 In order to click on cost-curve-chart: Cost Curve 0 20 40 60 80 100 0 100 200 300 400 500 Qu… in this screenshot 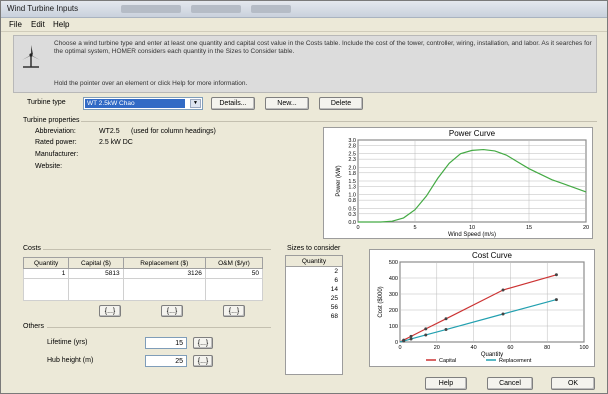, I will do `click(483, 307)`.